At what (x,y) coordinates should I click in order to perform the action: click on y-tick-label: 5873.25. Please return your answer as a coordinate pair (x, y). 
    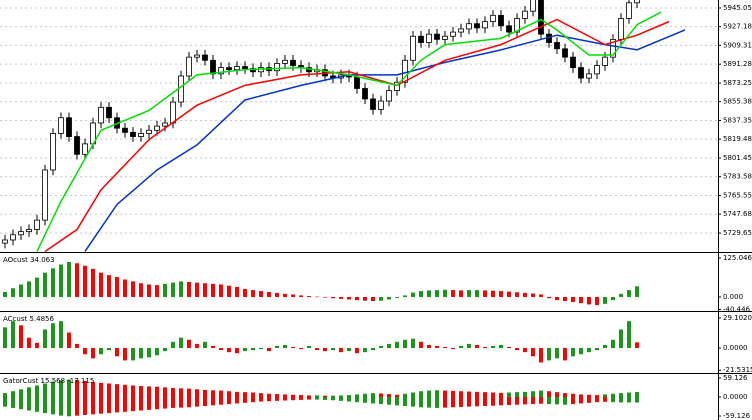
    Looking at the image, I should click on (737, 83).